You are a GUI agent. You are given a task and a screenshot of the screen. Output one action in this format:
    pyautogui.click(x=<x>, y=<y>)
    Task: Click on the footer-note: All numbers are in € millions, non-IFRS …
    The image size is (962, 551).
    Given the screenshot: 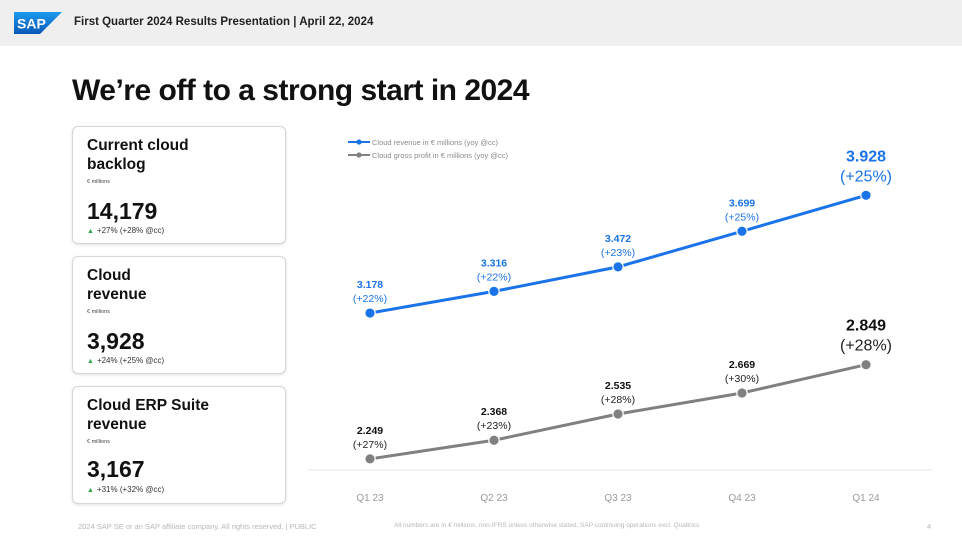 What is the action you would take?
    pyautogui.click(x=547, y=525)
    